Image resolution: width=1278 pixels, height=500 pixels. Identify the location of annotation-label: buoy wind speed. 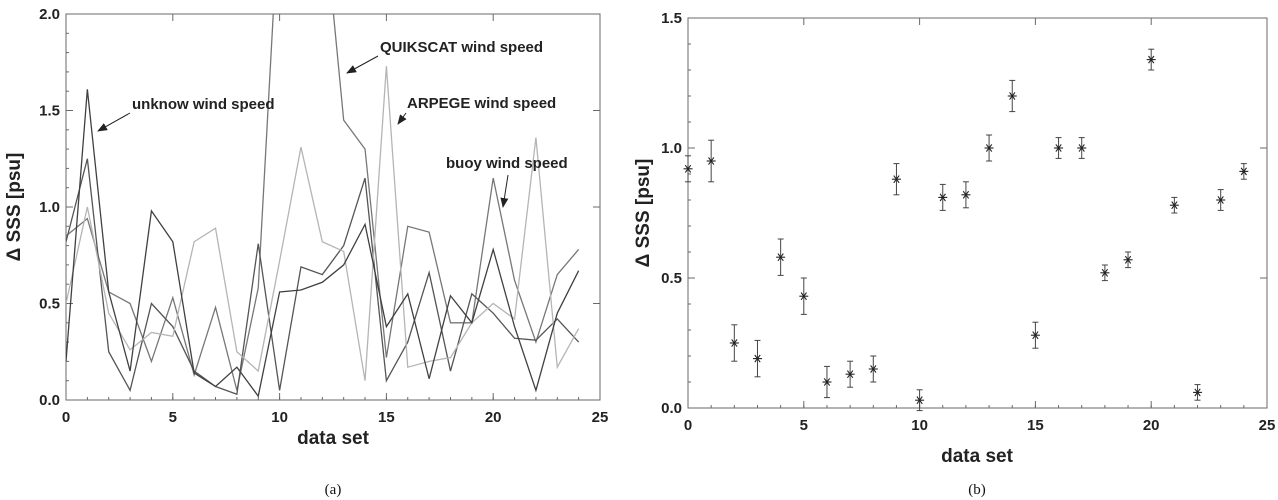
(507, 163).